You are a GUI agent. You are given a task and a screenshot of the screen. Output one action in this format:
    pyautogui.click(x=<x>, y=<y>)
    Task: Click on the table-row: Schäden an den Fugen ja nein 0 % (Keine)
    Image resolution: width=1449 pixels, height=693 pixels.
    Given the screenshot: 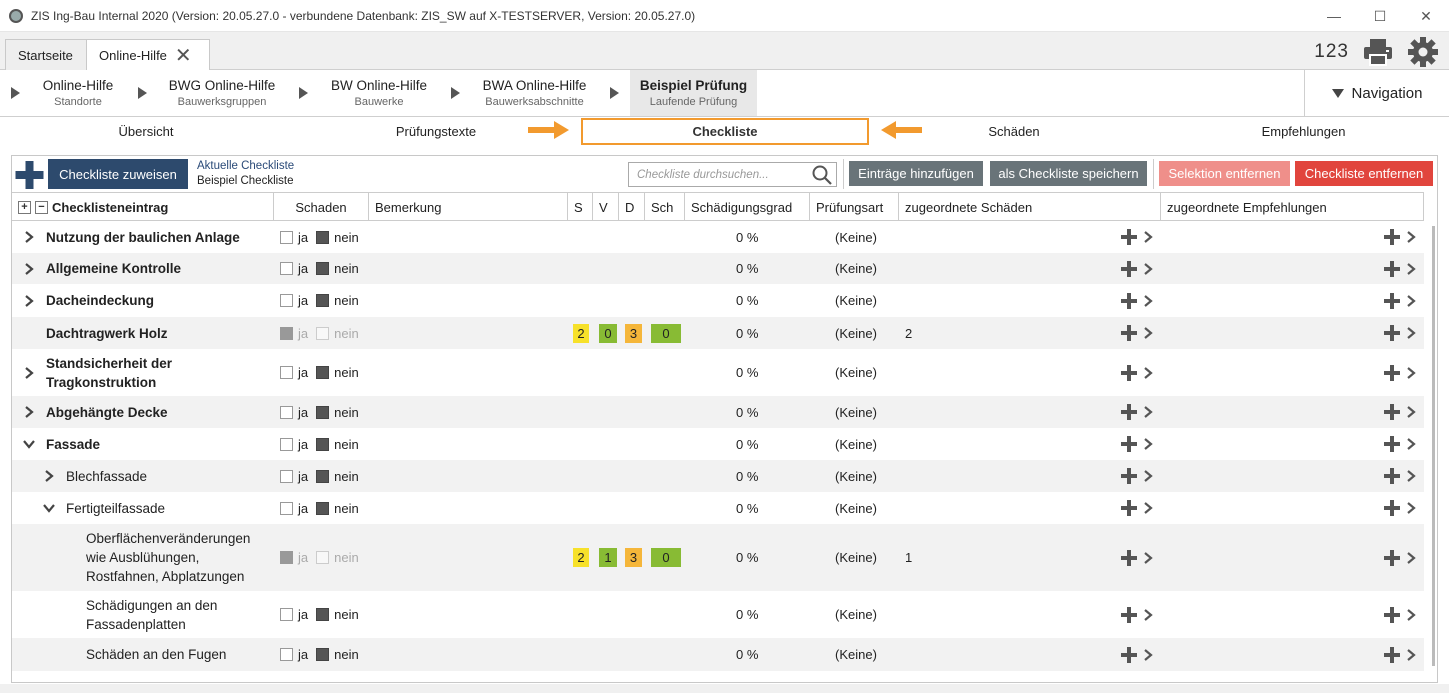 What is the action you would take?
    pyautogui.click(x=718, y=654)
    